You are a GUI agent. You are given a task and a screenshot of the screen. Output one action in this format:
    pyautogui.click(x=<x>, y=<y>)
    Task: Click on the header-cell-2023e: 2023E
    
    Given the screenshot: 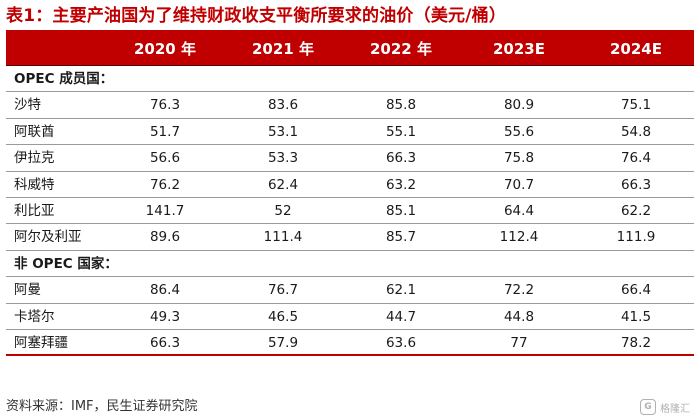 What is the action you would take?
    pyautogui.click(x=519, y=49)
    